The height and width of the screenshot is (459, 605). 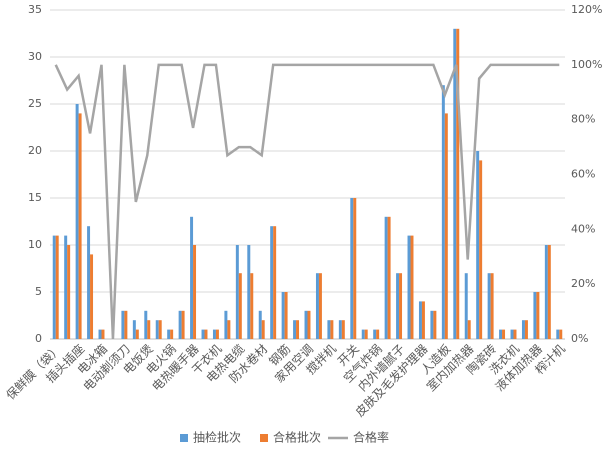 What do you see at coordinates (297, 437) in the screenshot?
I see `legend-label: 合格批次` at bounding box center [297, 437].